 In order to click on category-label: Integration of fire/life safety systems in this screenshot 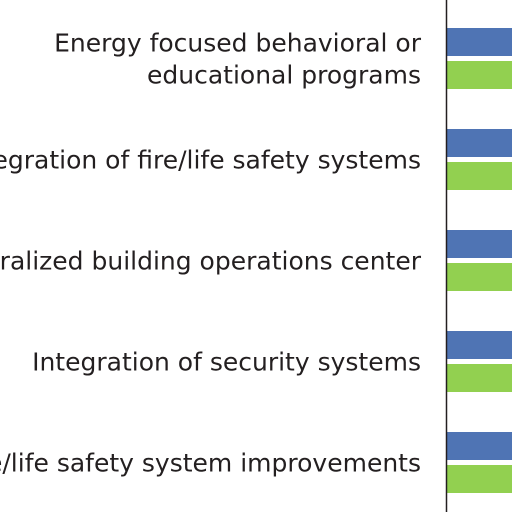, I will do `click(210, 160)`.